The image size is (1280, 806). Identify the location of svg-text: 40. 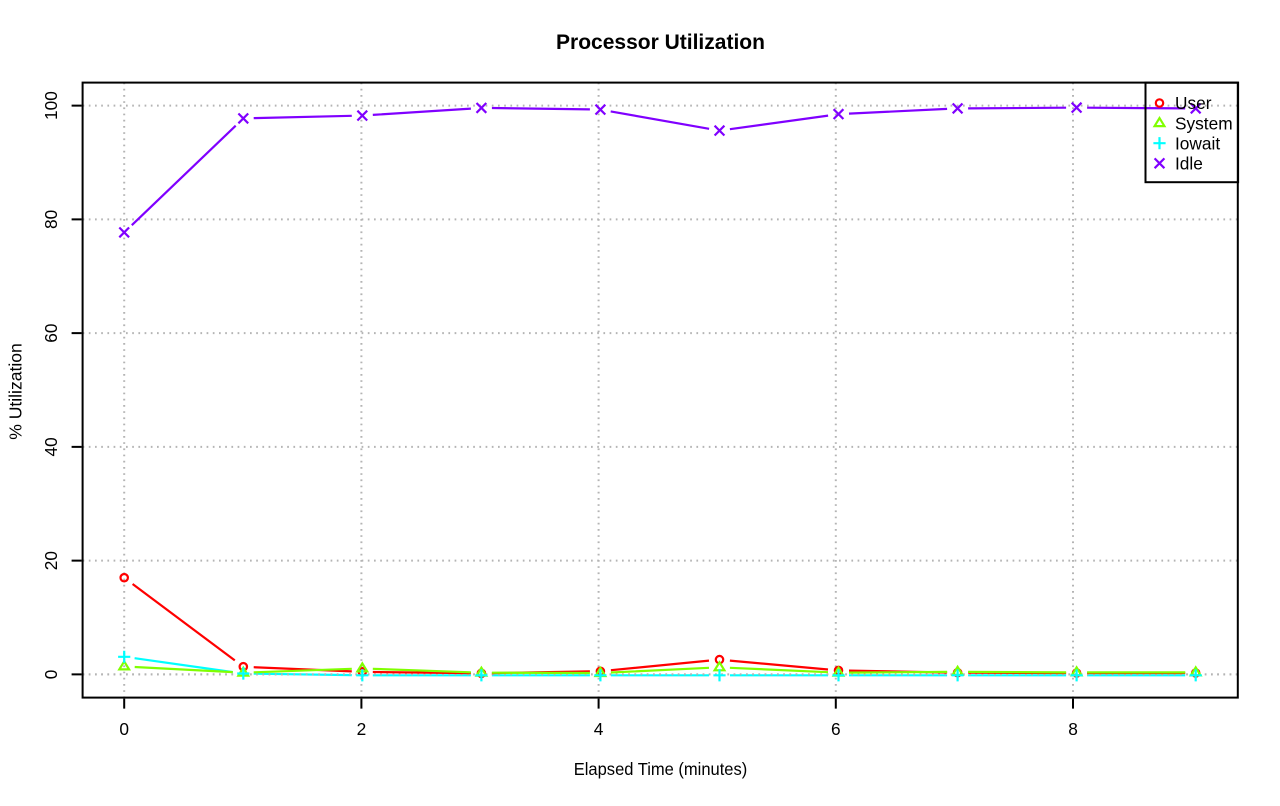
(51, 446).